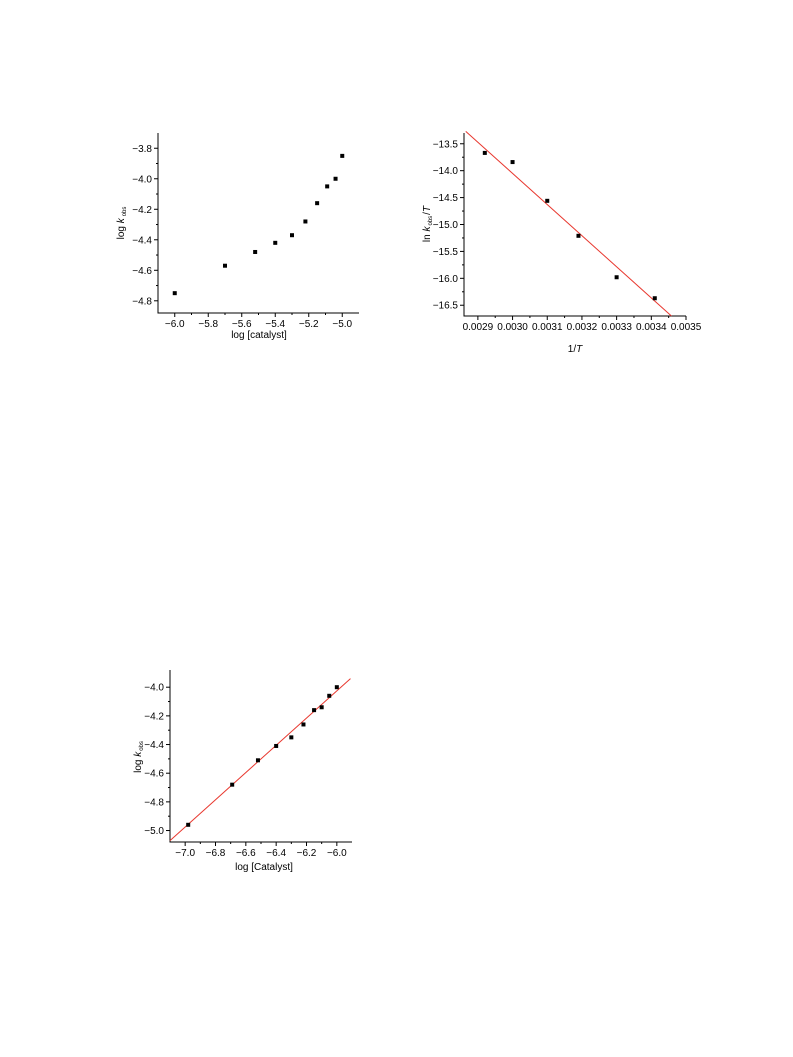 Image resolution: width=793 pixels, height=1057 pixels. Describe the element at coordinates (242, 324) in the screenshot. I see `x-tick-label: −5.6` at that location.